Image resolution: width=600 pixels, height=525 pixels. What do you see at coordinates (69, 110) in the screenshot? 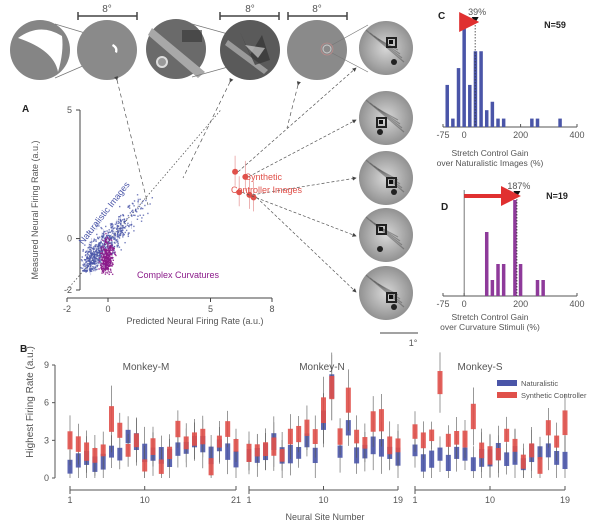
I see `y-tick-label: 5` at bounding box center [69, 110].